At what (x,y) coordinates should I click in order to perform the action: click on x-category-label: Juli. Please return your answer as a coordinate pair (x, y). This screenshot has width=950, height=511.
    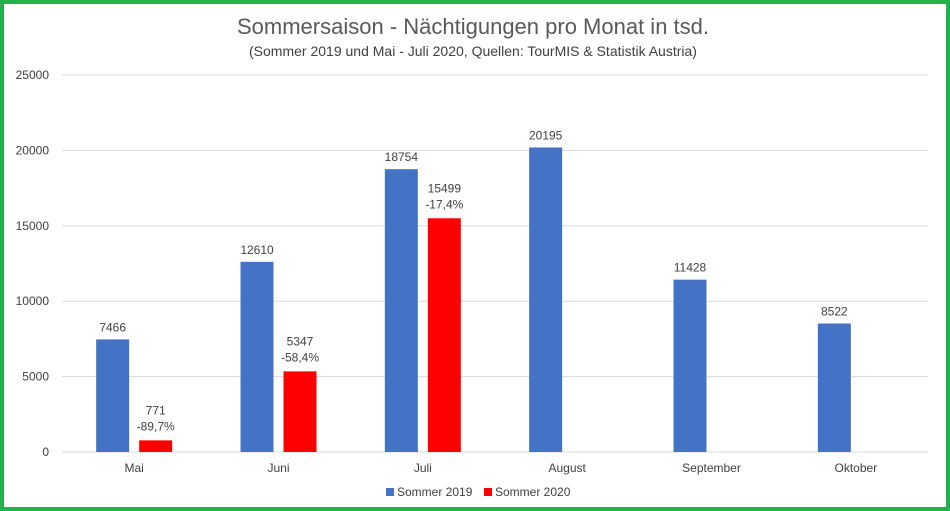
    Looking at the image, I should click on (423, 468).